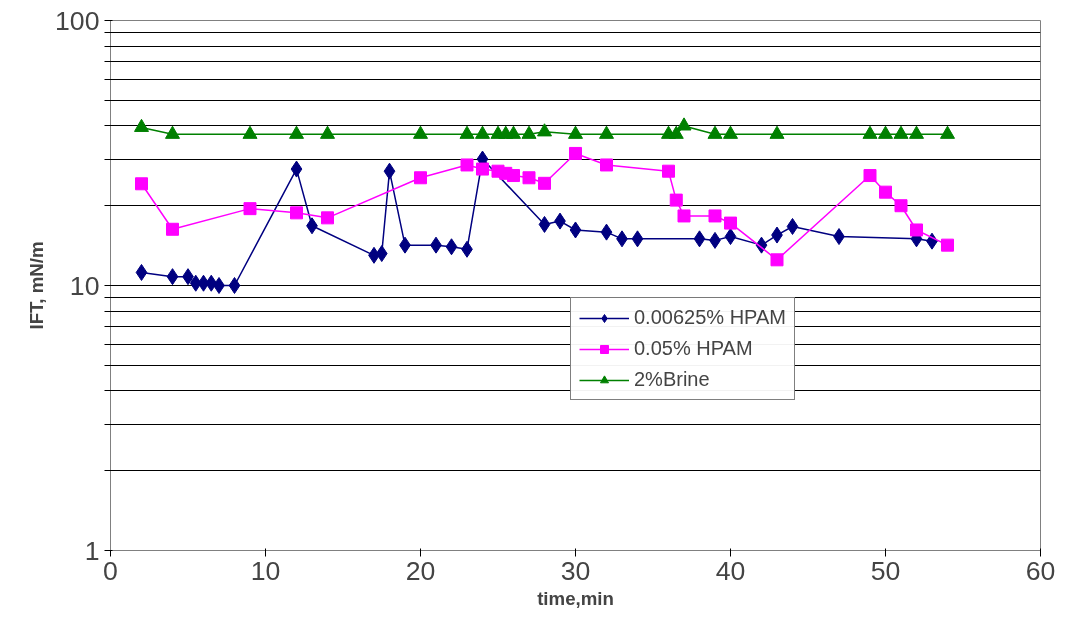 This screenshot has height=628, width=1070. Describe the element at coordinates (92, 550) in the screenshot. I see `y-tick-label: 1` at that location.